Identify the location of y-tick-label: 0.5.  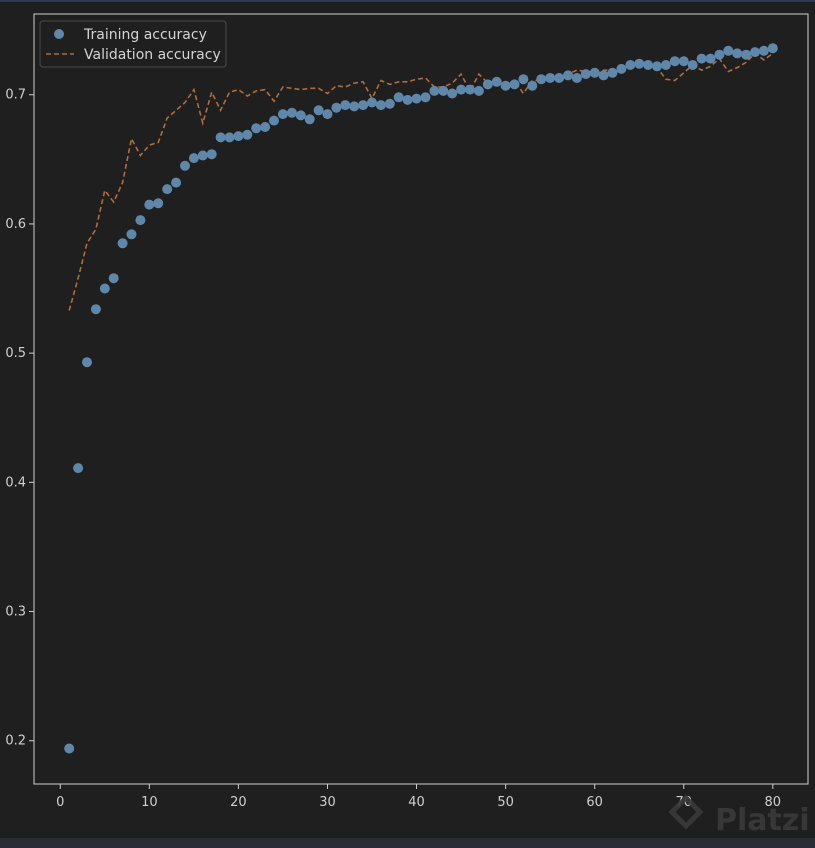
(15, 353).